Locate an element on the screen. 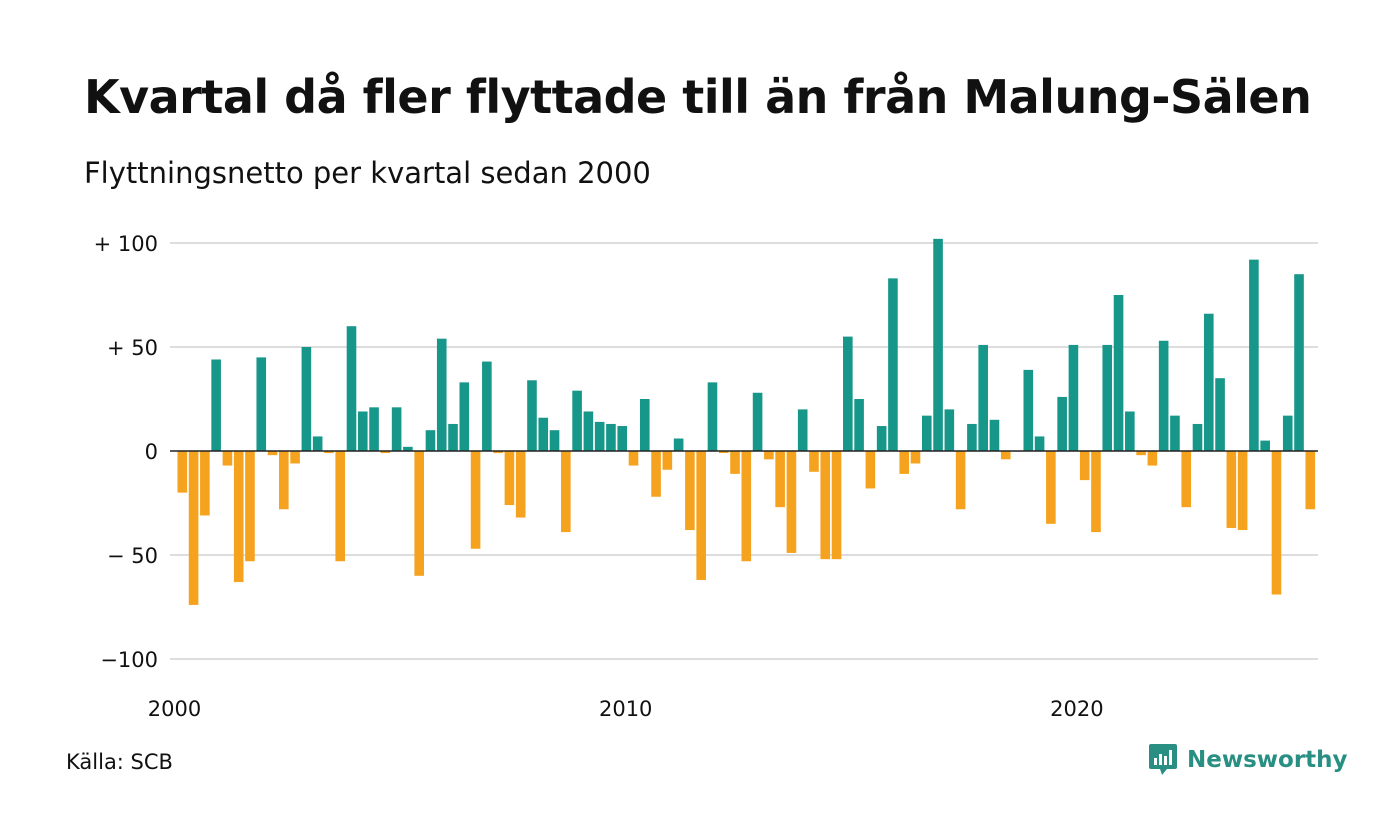 The height and width of the screenshot is (840, 1400). x-tick-label: 2010 is located at coordinates (625, 709).